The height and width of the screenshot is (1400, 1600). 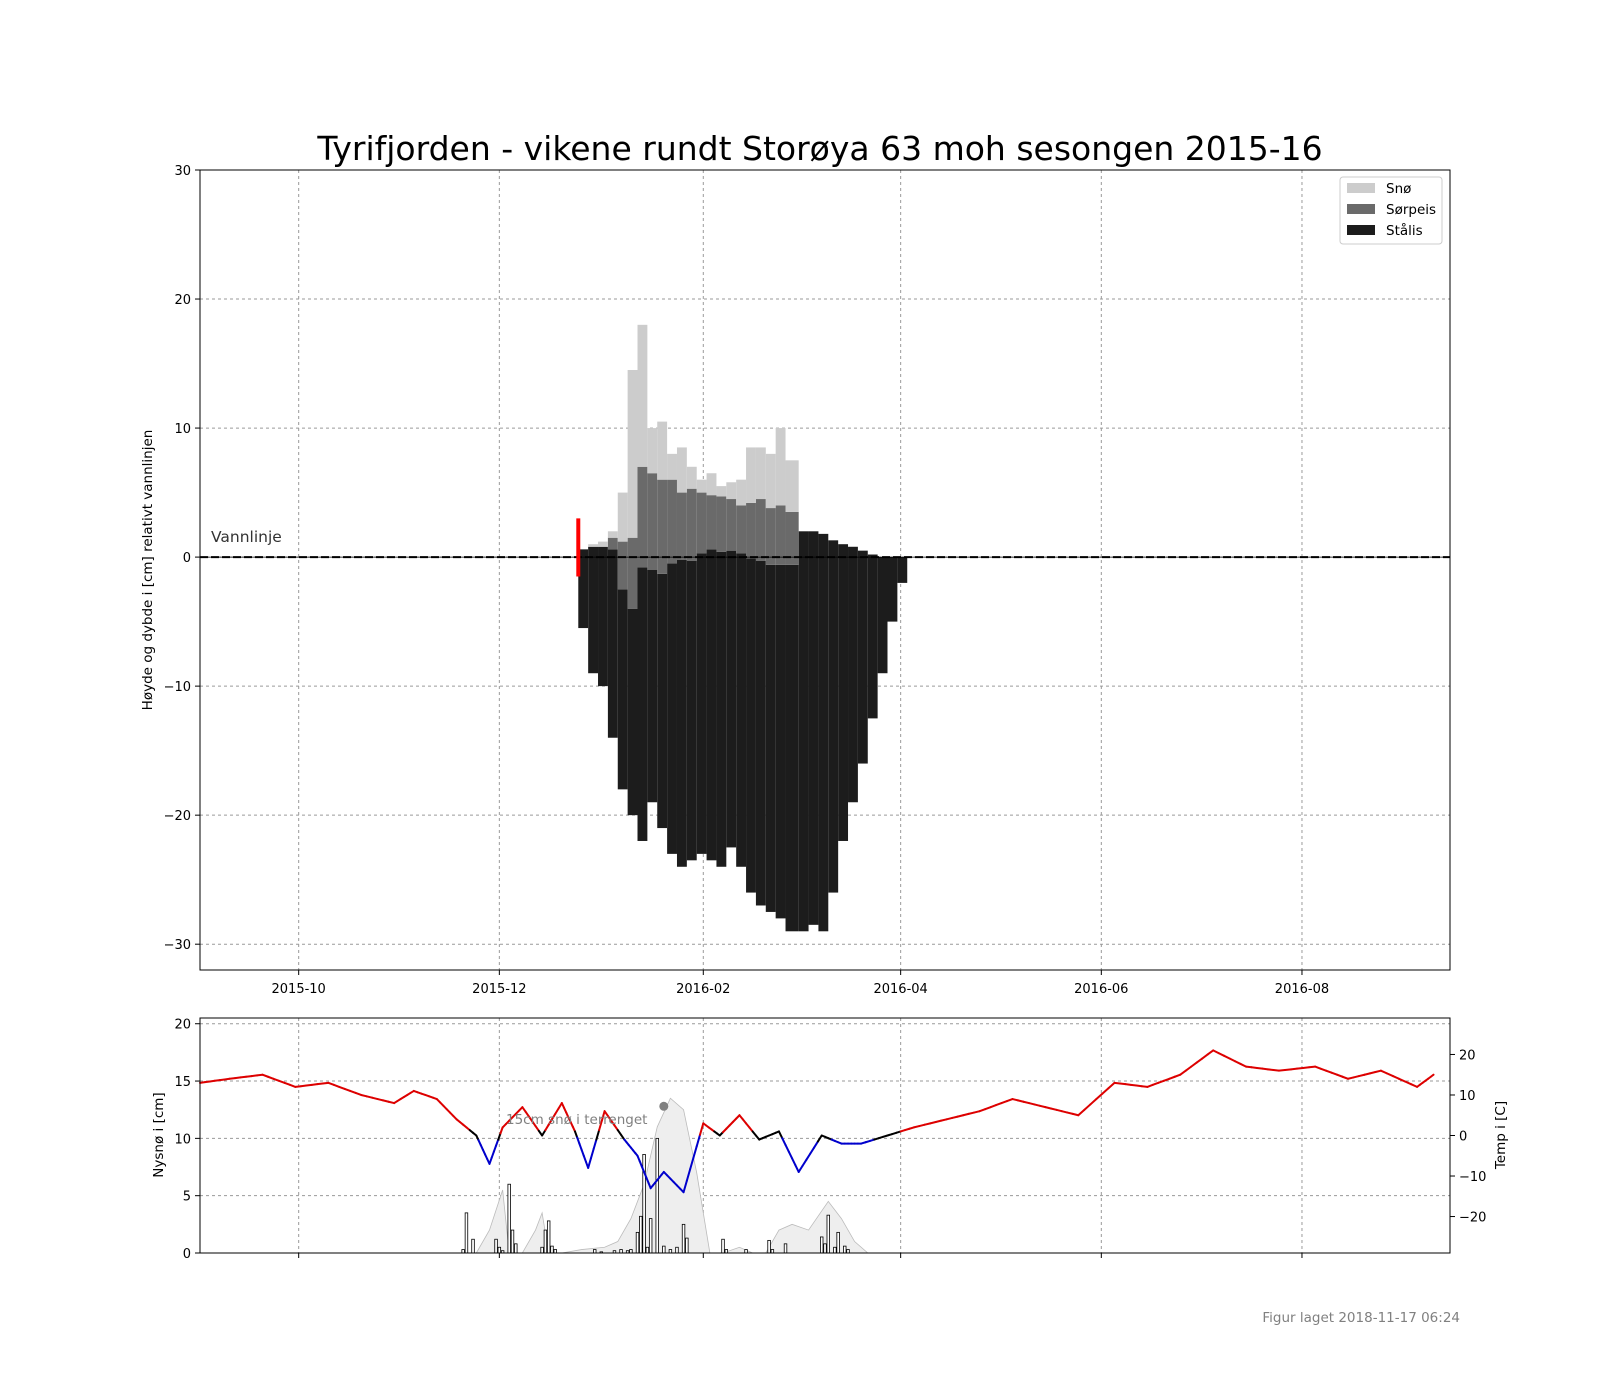 I want to click on snow-annotation-point, so click(x=664, y=1106).